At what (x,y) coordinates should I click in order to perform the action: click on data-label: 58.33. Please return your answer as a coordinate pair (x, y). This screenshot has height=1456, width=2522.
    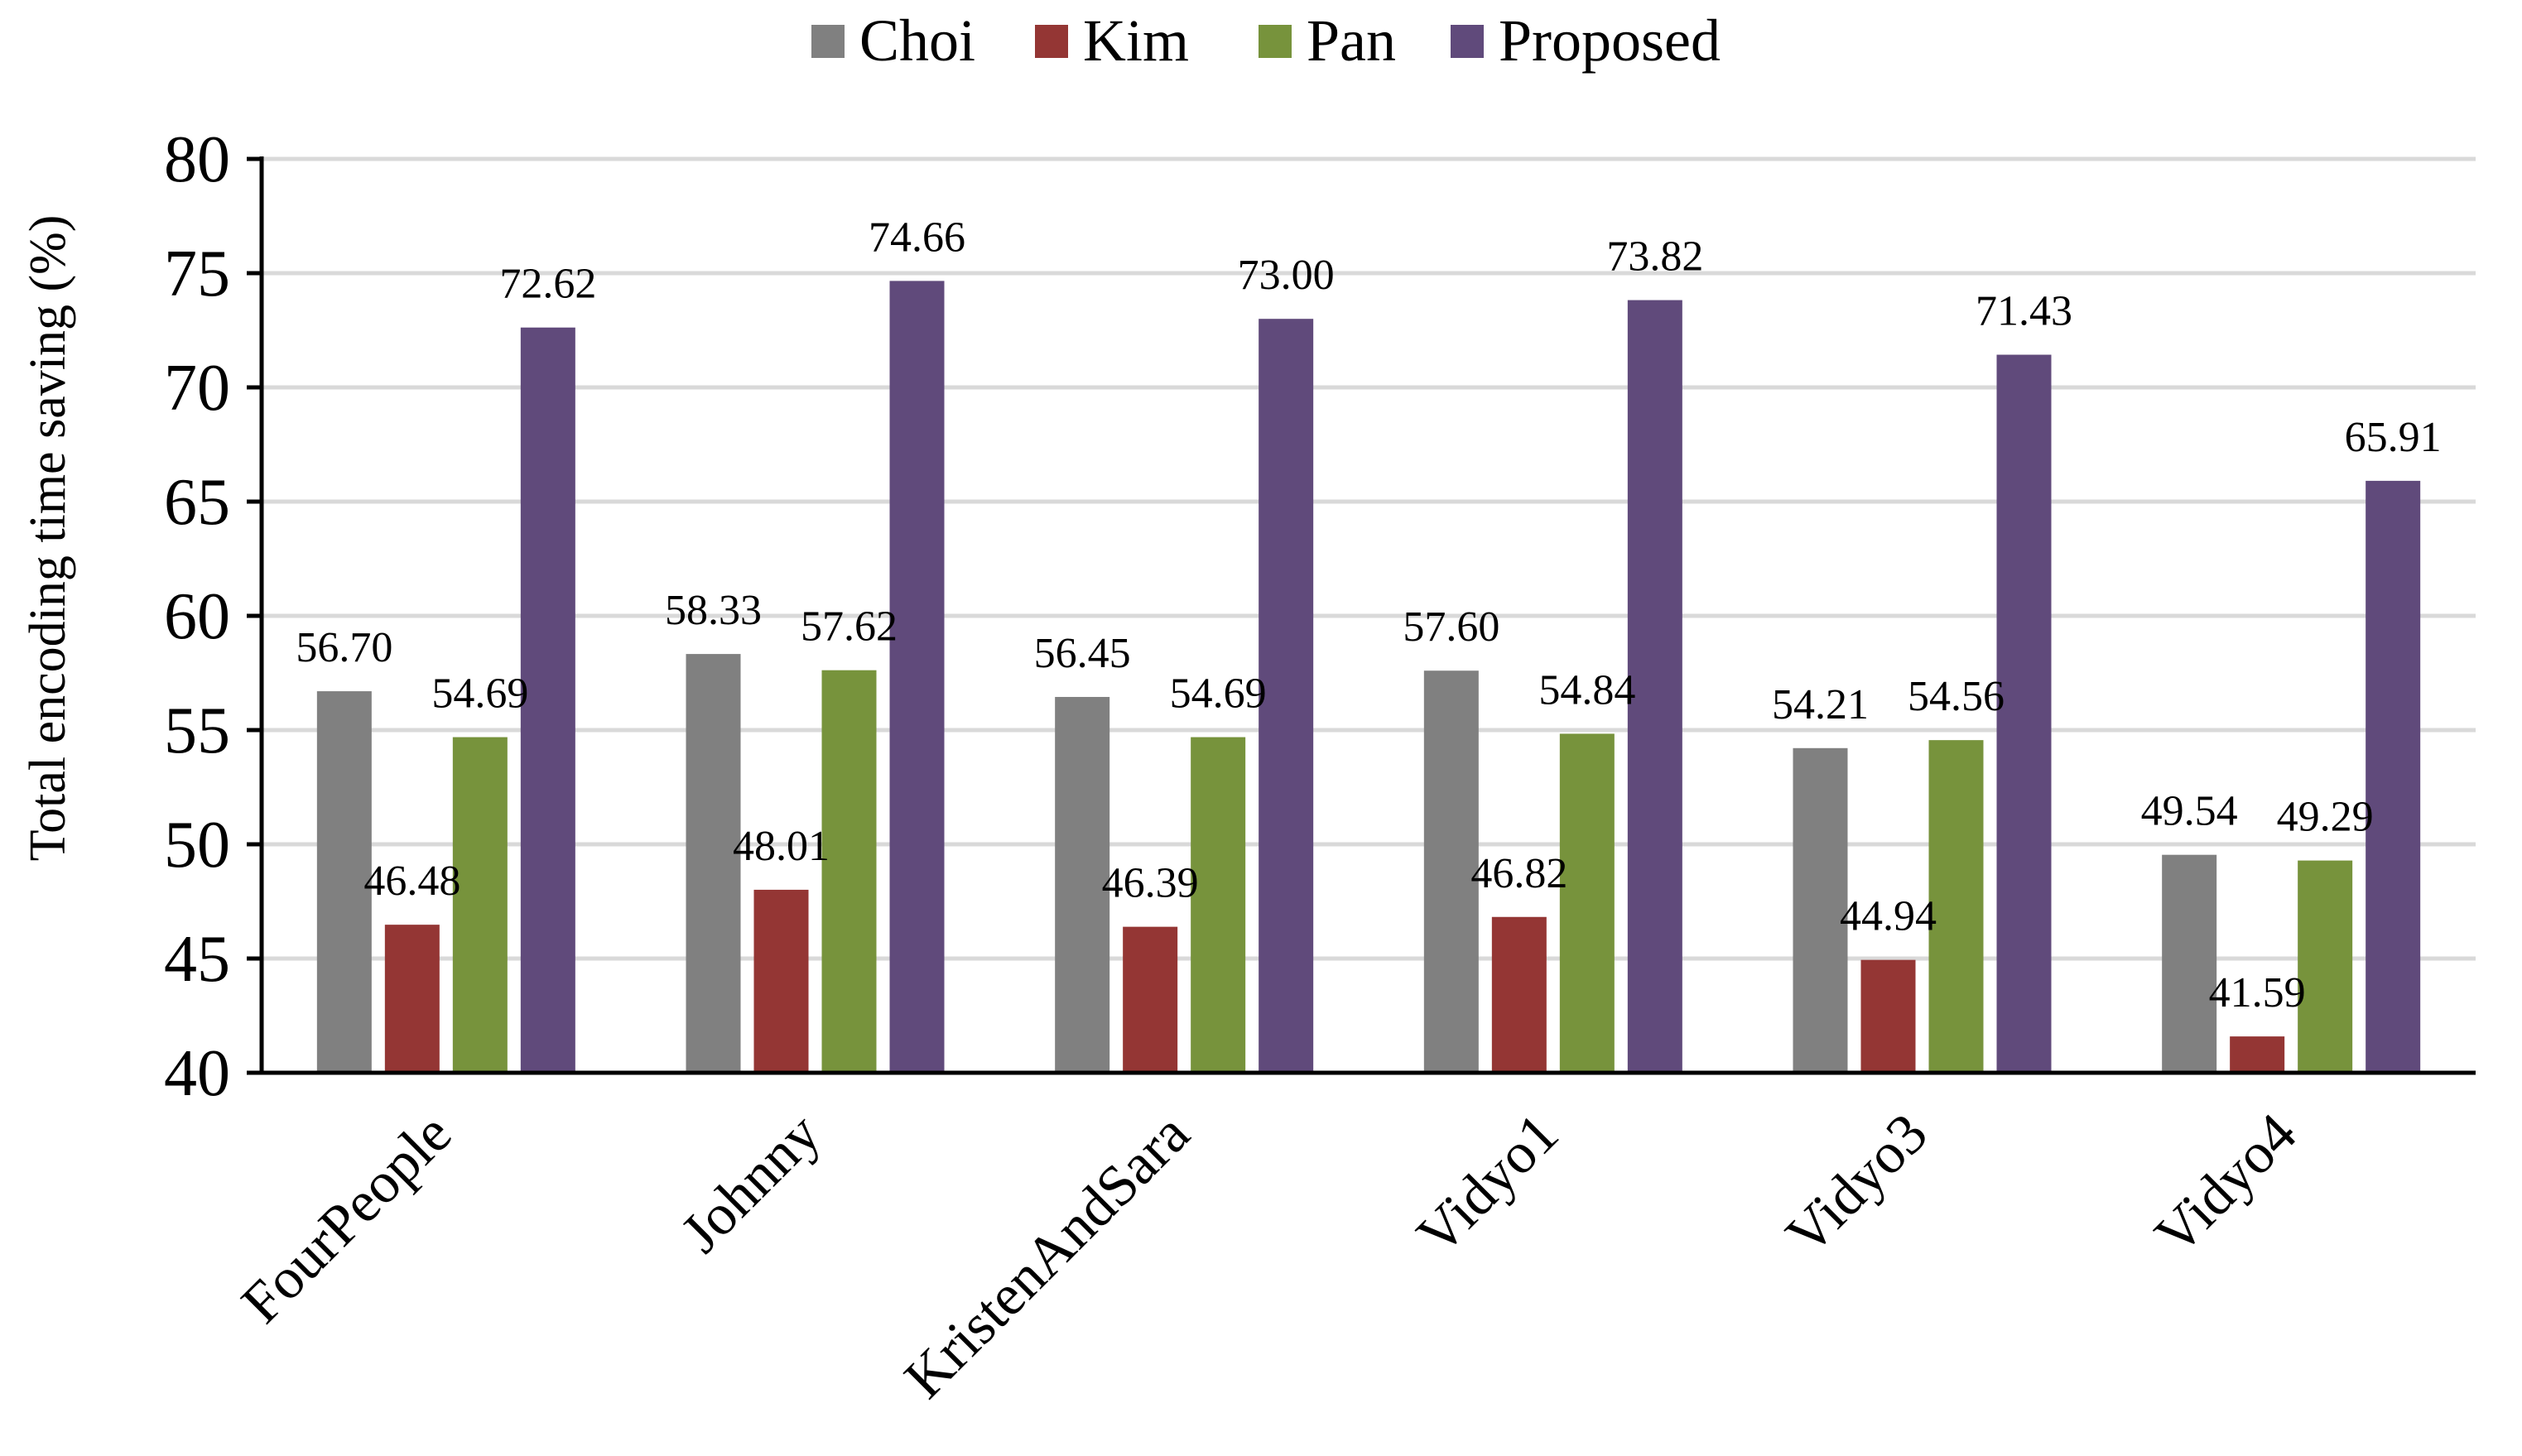
    Looking at the image, I should click on (713, 610).